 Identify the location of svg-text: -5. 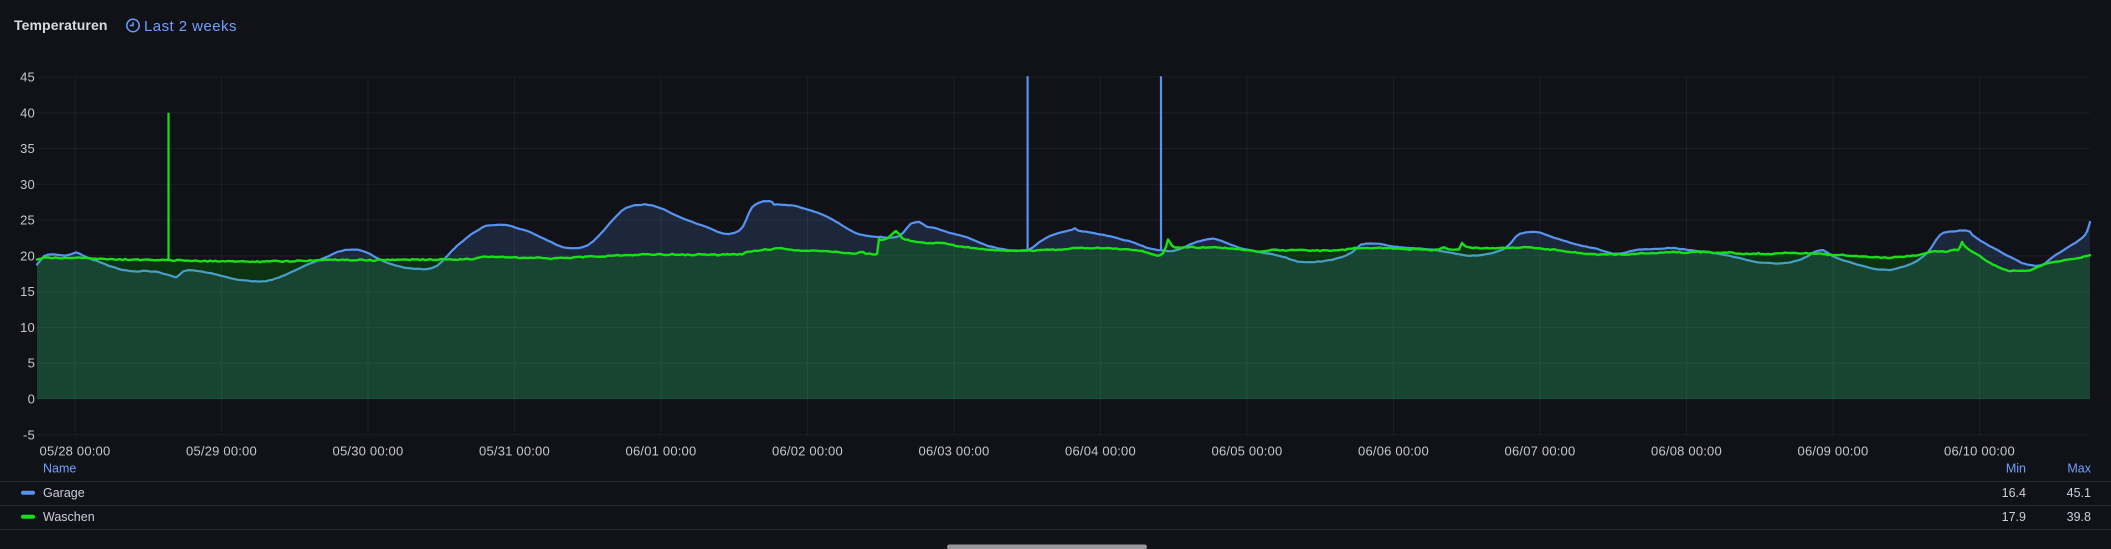
(29, 434).